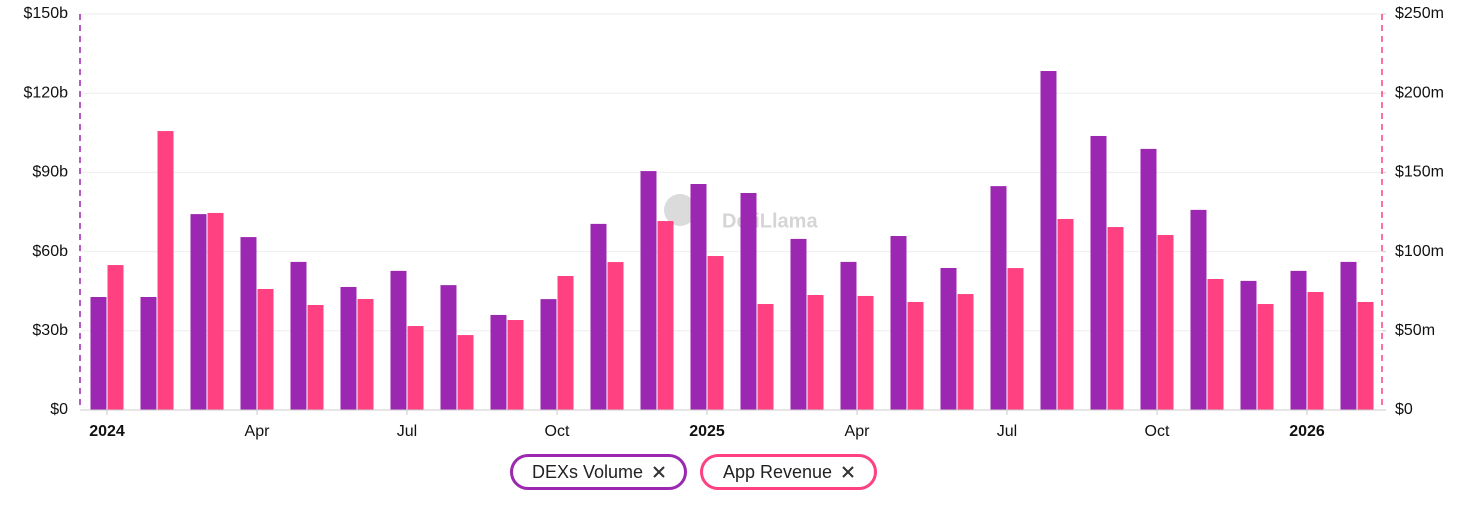 This screenshot has height=511, width=1468. Describe the element at coordinates (1419, 92) in the screenshot. I see `y2-tick-label: $200m` at that location.